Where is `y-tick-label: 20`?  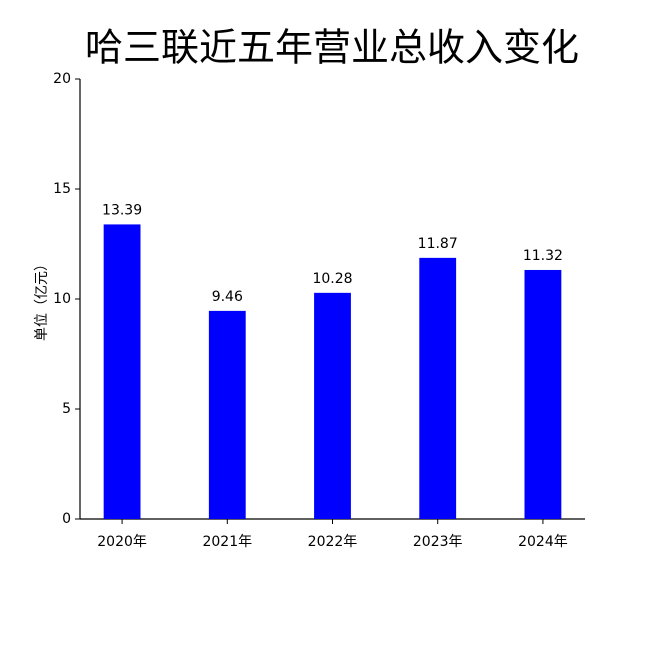 y-tick-label: 20 is located at coordinates (62, 79).